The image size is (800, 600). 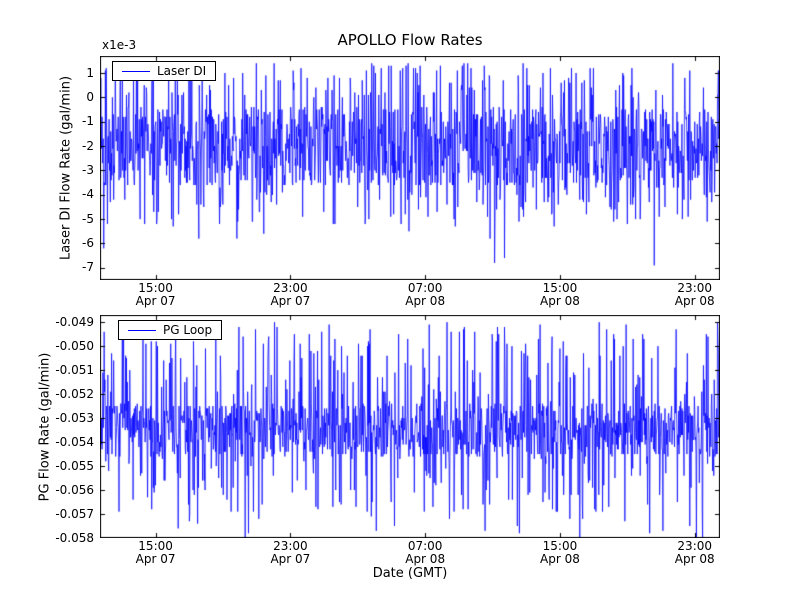 I want to click on y-tick-label: -7, so click(x=88, y=267).